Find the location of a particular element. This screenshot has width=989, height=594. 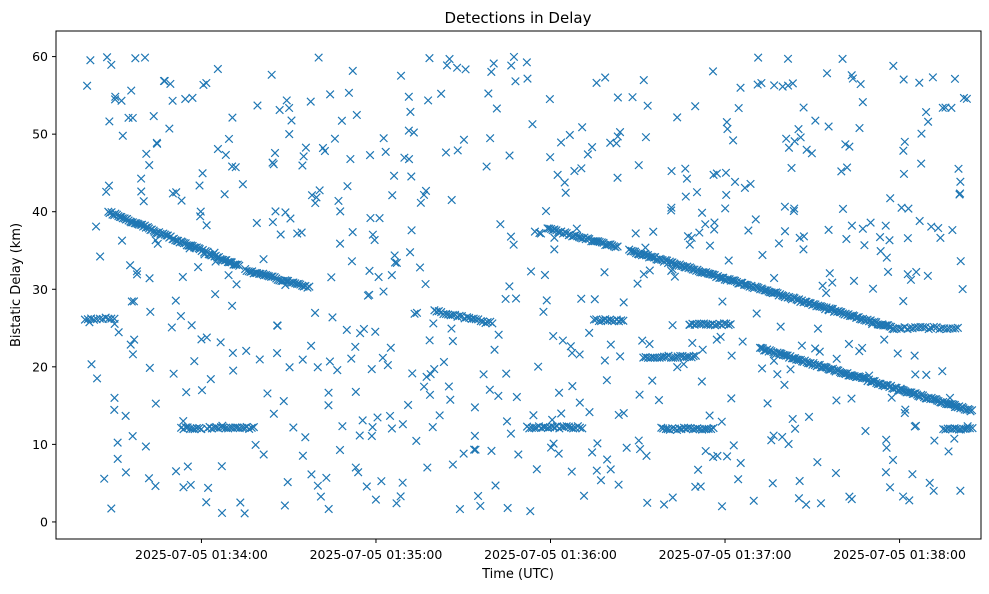

y-tick-label: 50 is located at coordinates (40, 134).